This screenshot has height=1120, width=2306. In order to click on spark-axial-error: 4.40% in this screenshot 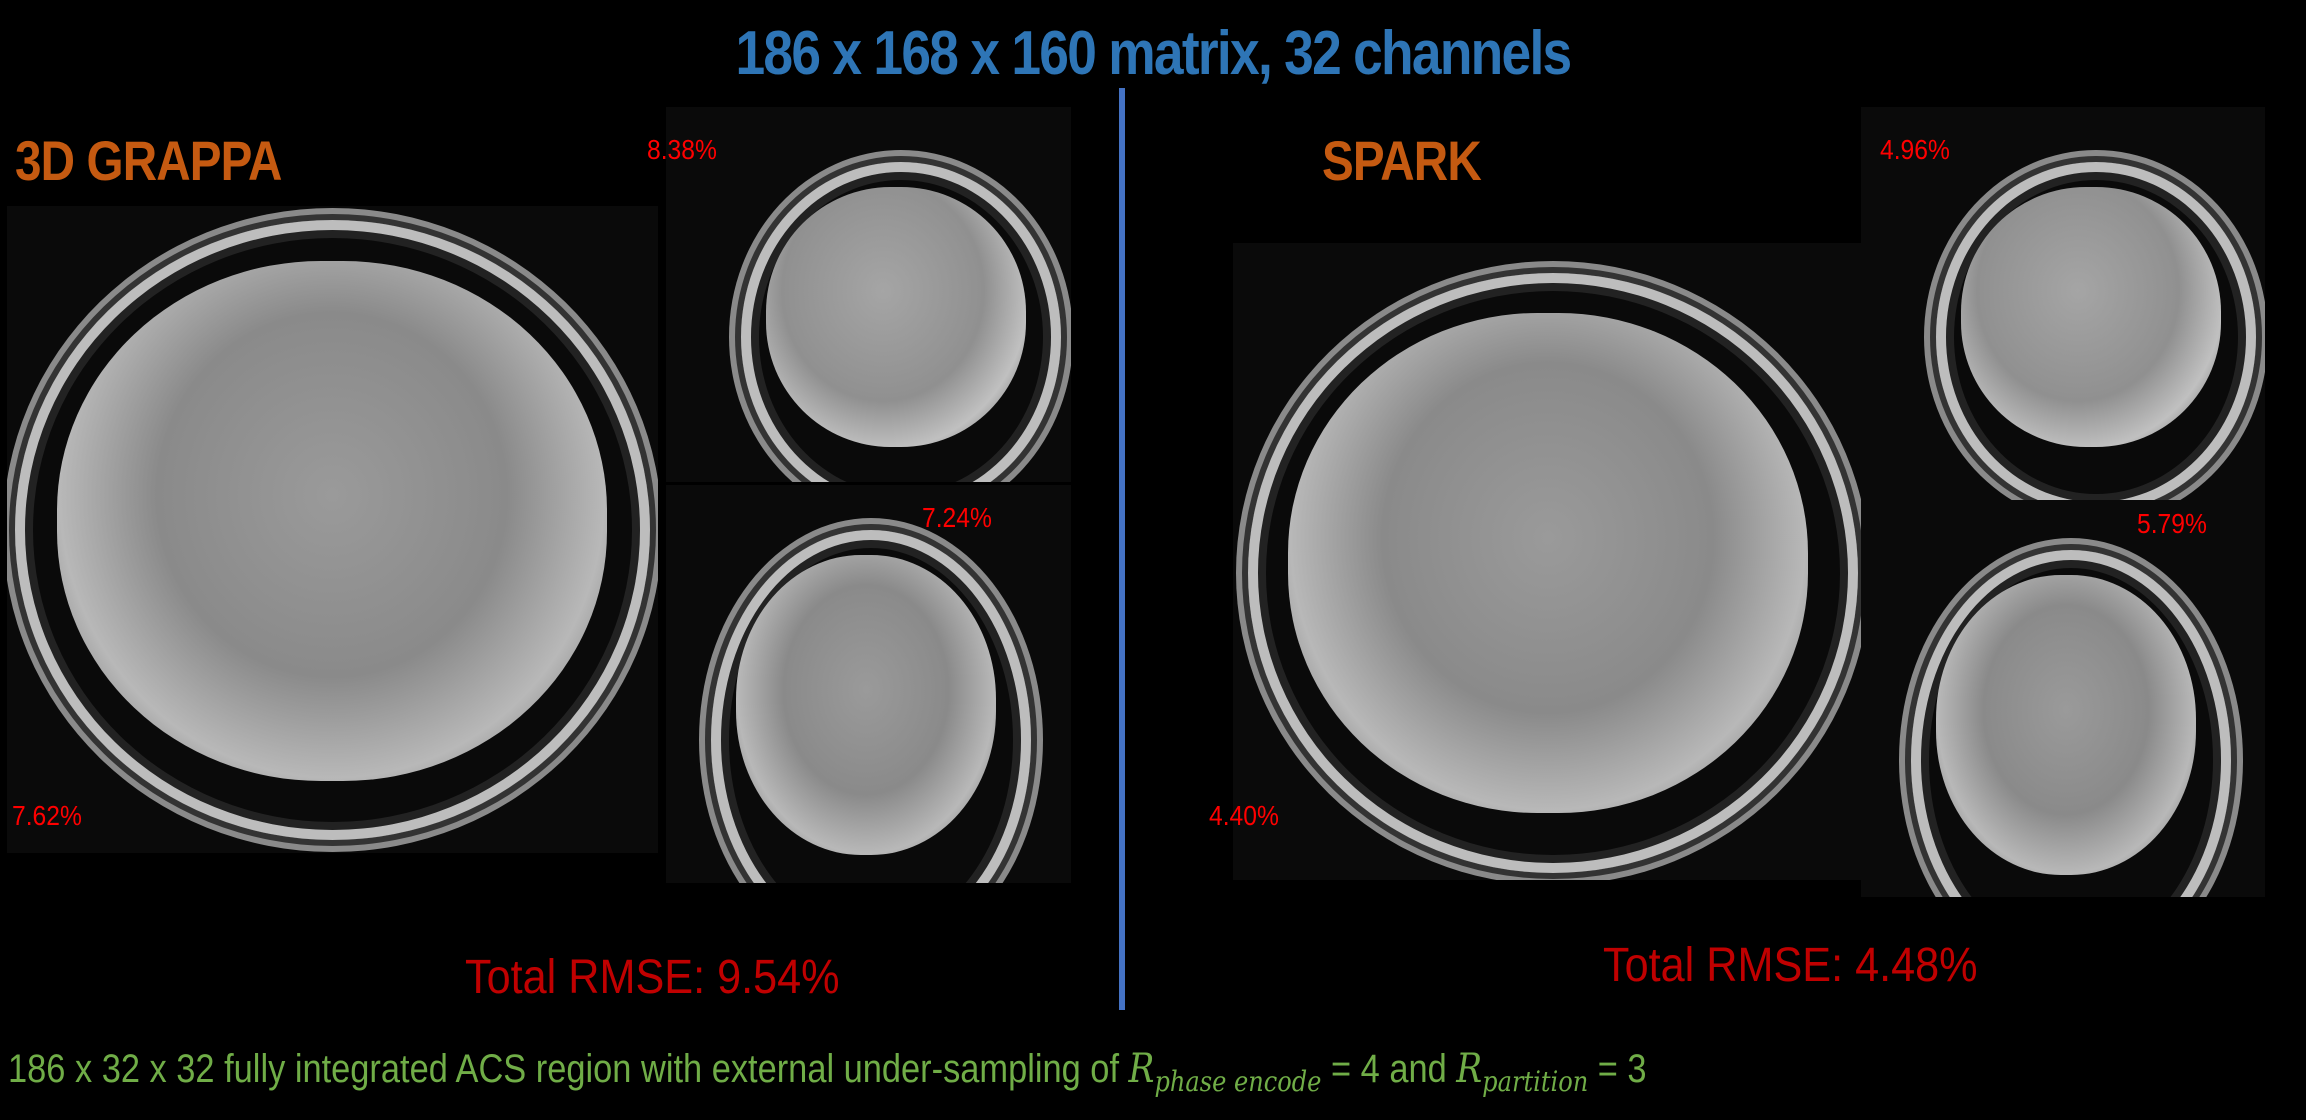, I will do `click(1244, 815)`.